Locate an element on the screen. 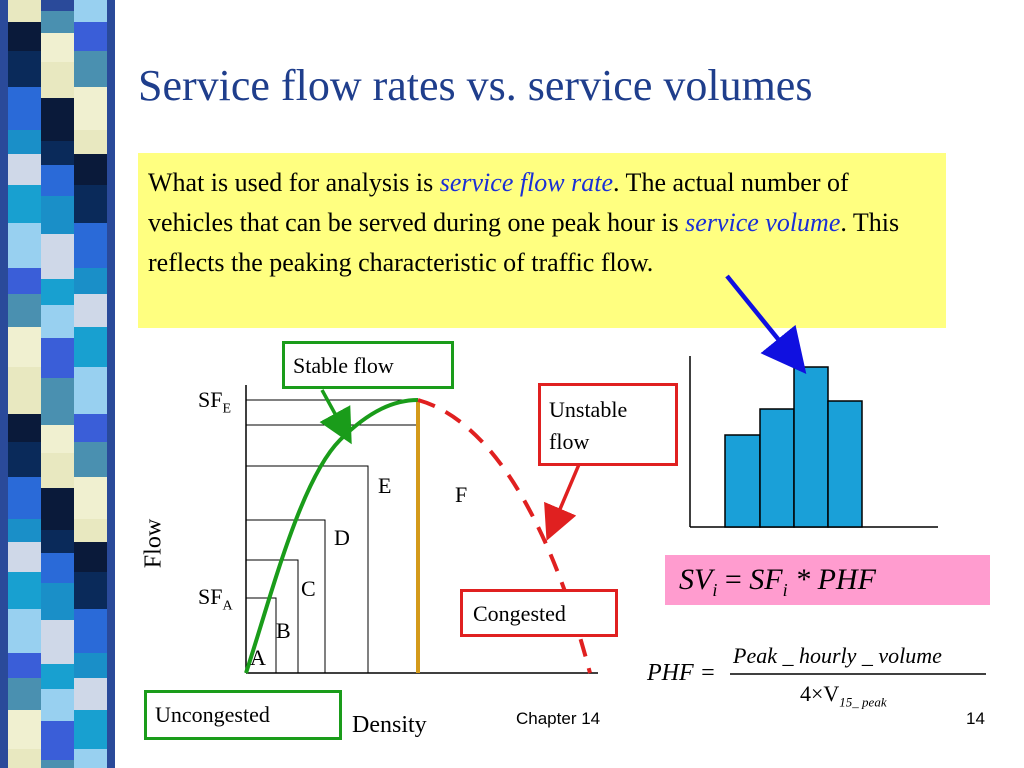  los-region-lines is located at coordinates (332, 536).